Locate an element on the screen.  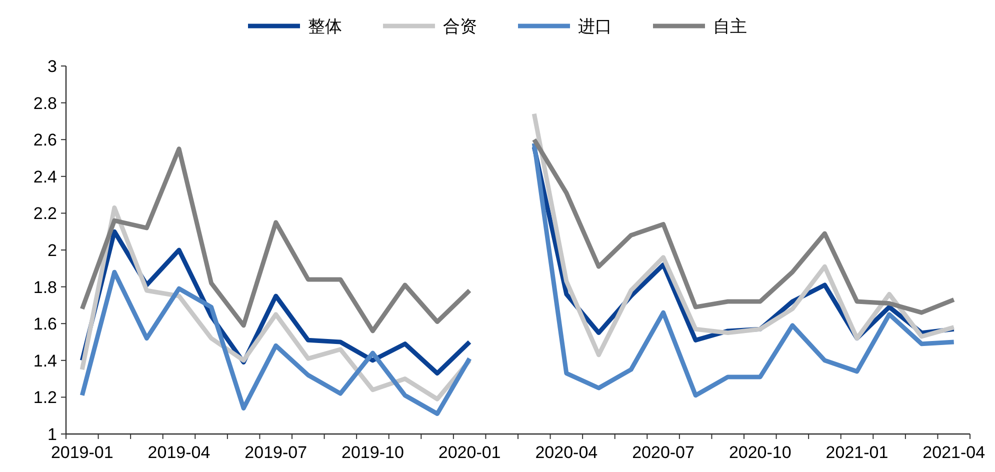
legend-label: 进口 is located at coordinates (595, 26).